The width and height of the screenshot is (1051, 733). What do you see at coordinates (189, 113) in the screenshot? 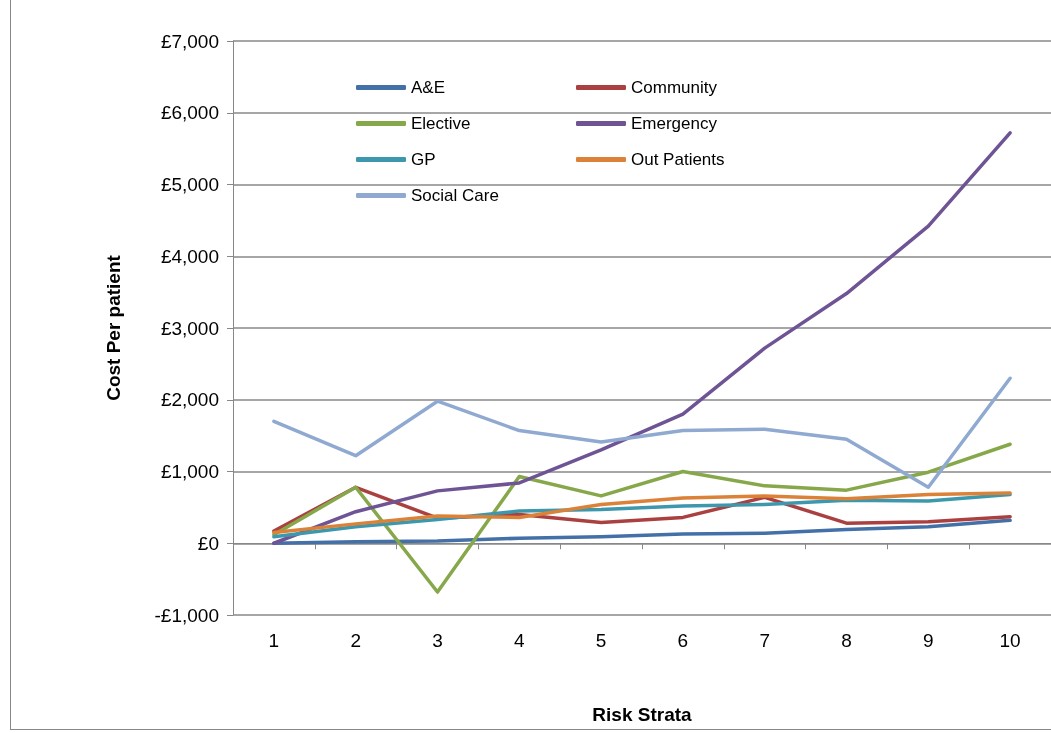
I see `y-tick-label: £6,000` at bounding box center [189, 113].